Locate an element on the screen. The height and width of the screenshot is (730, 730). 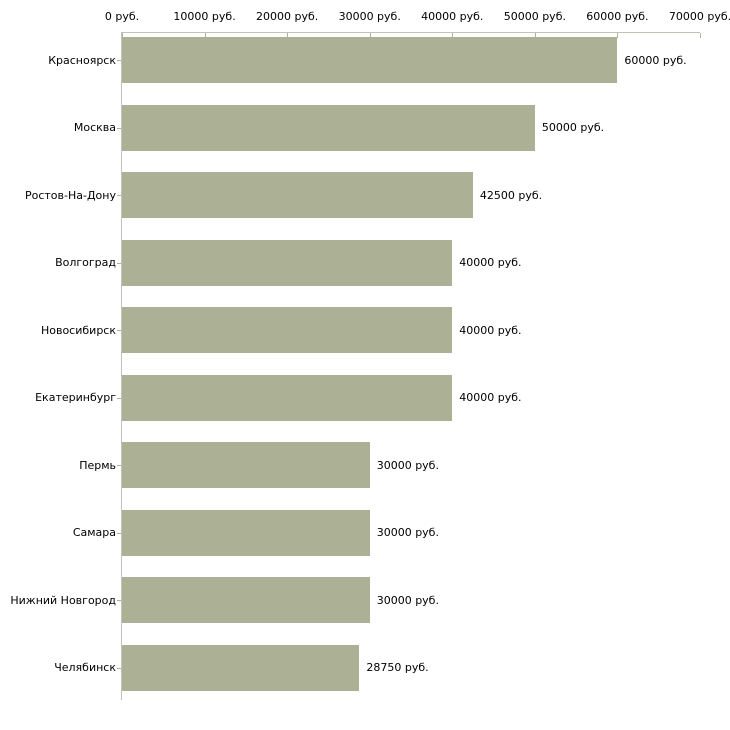
category-label: Челябинск is located at coordinates (85, 668).